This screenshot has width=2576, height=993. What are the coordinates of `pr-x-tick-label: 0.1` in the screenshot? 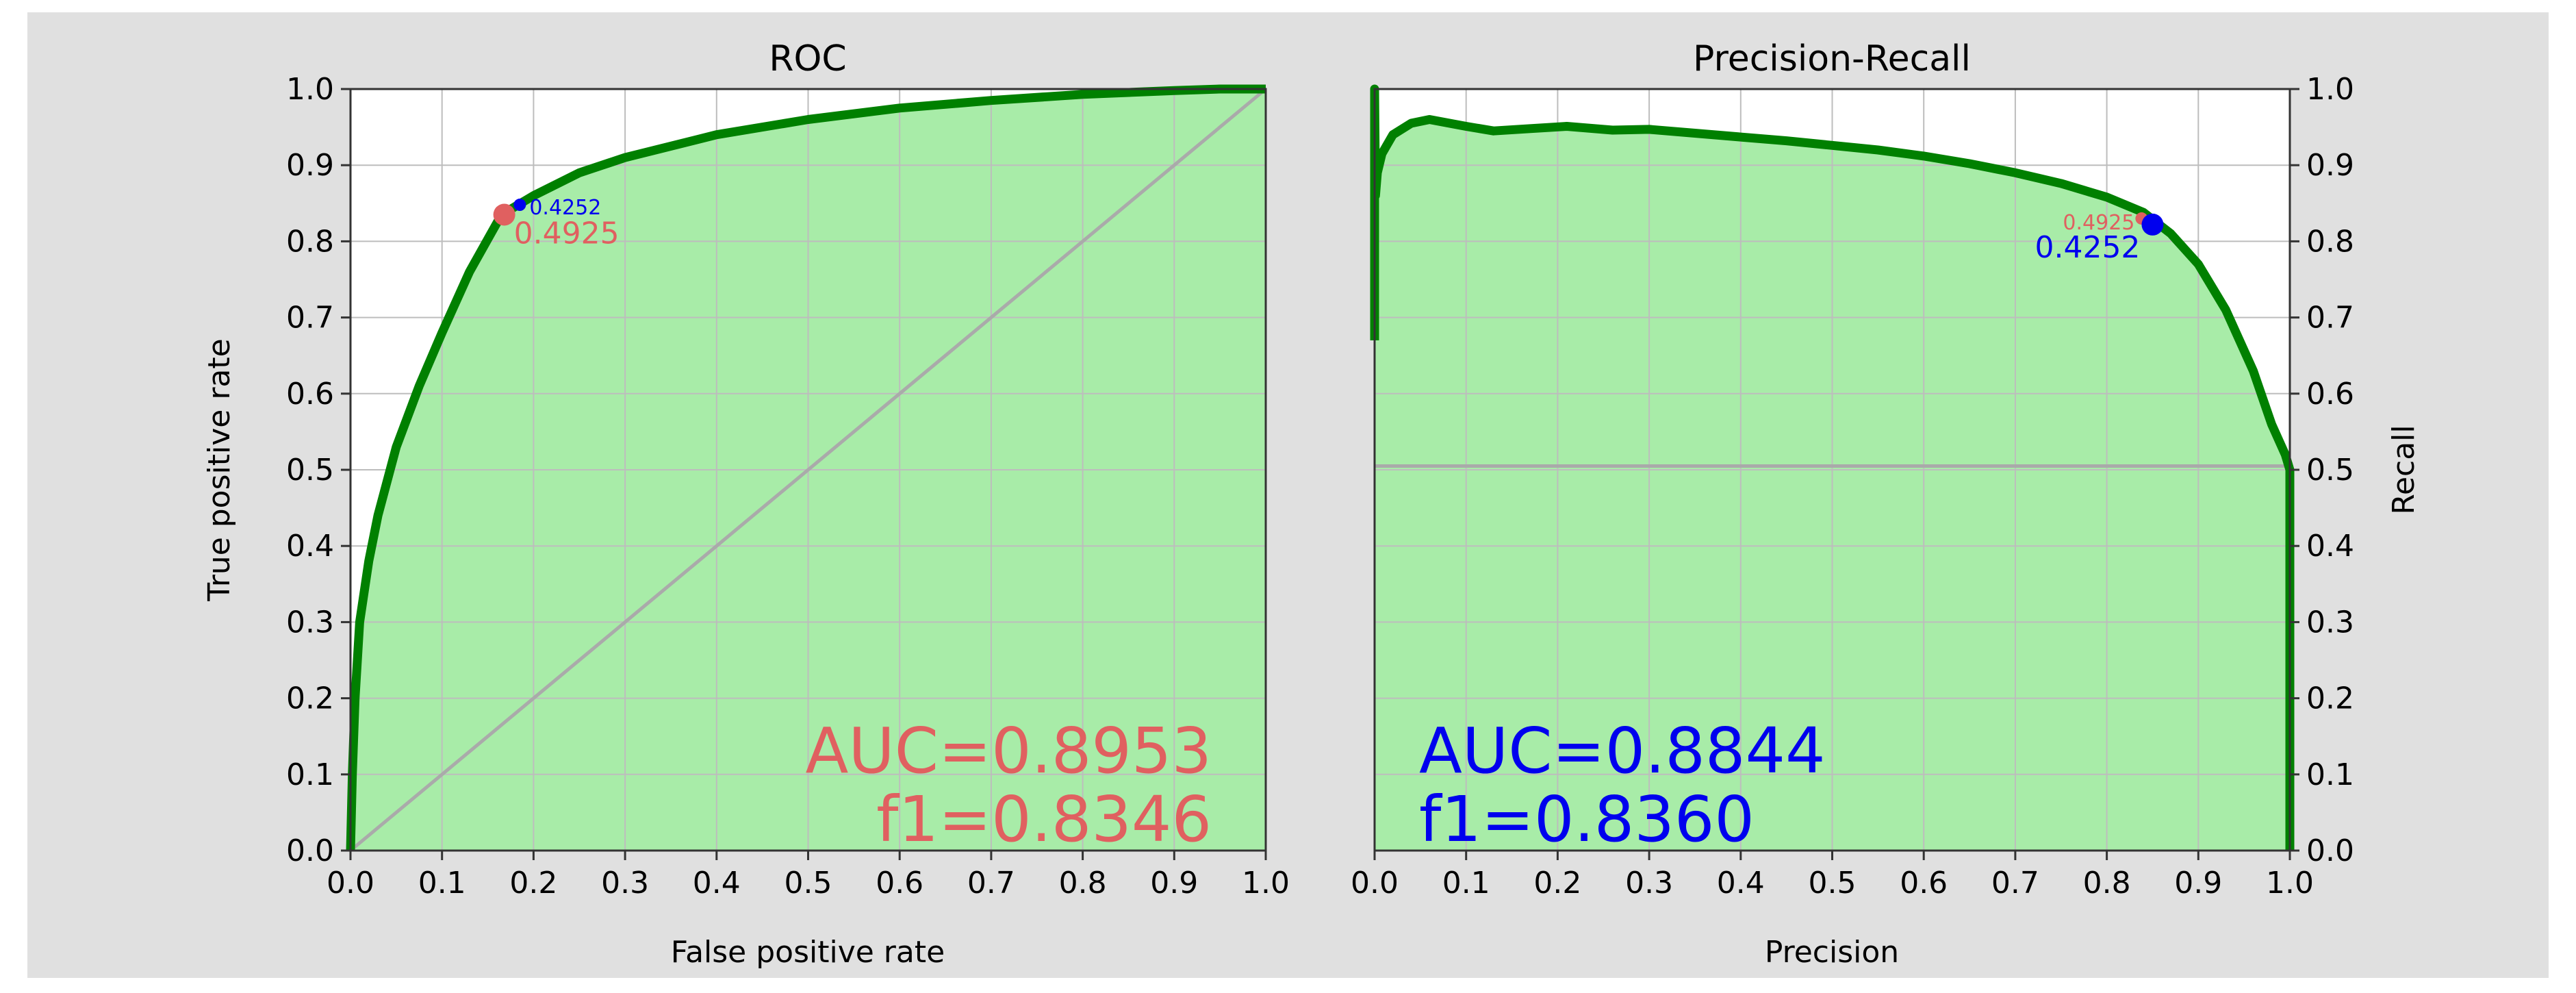 It's located at (1466, 883).